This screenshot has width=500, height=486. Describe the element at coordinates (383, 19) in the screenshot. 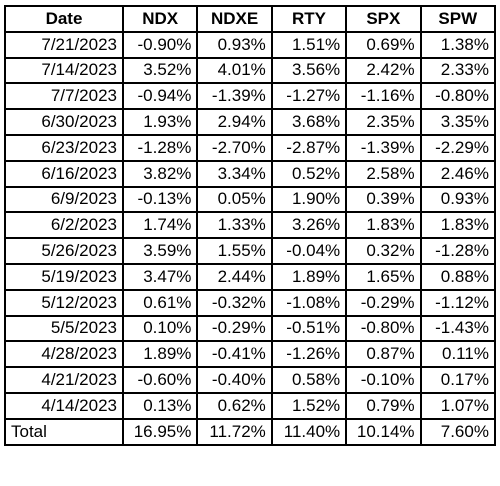

I see `column-header-spx: SPX` at that location.